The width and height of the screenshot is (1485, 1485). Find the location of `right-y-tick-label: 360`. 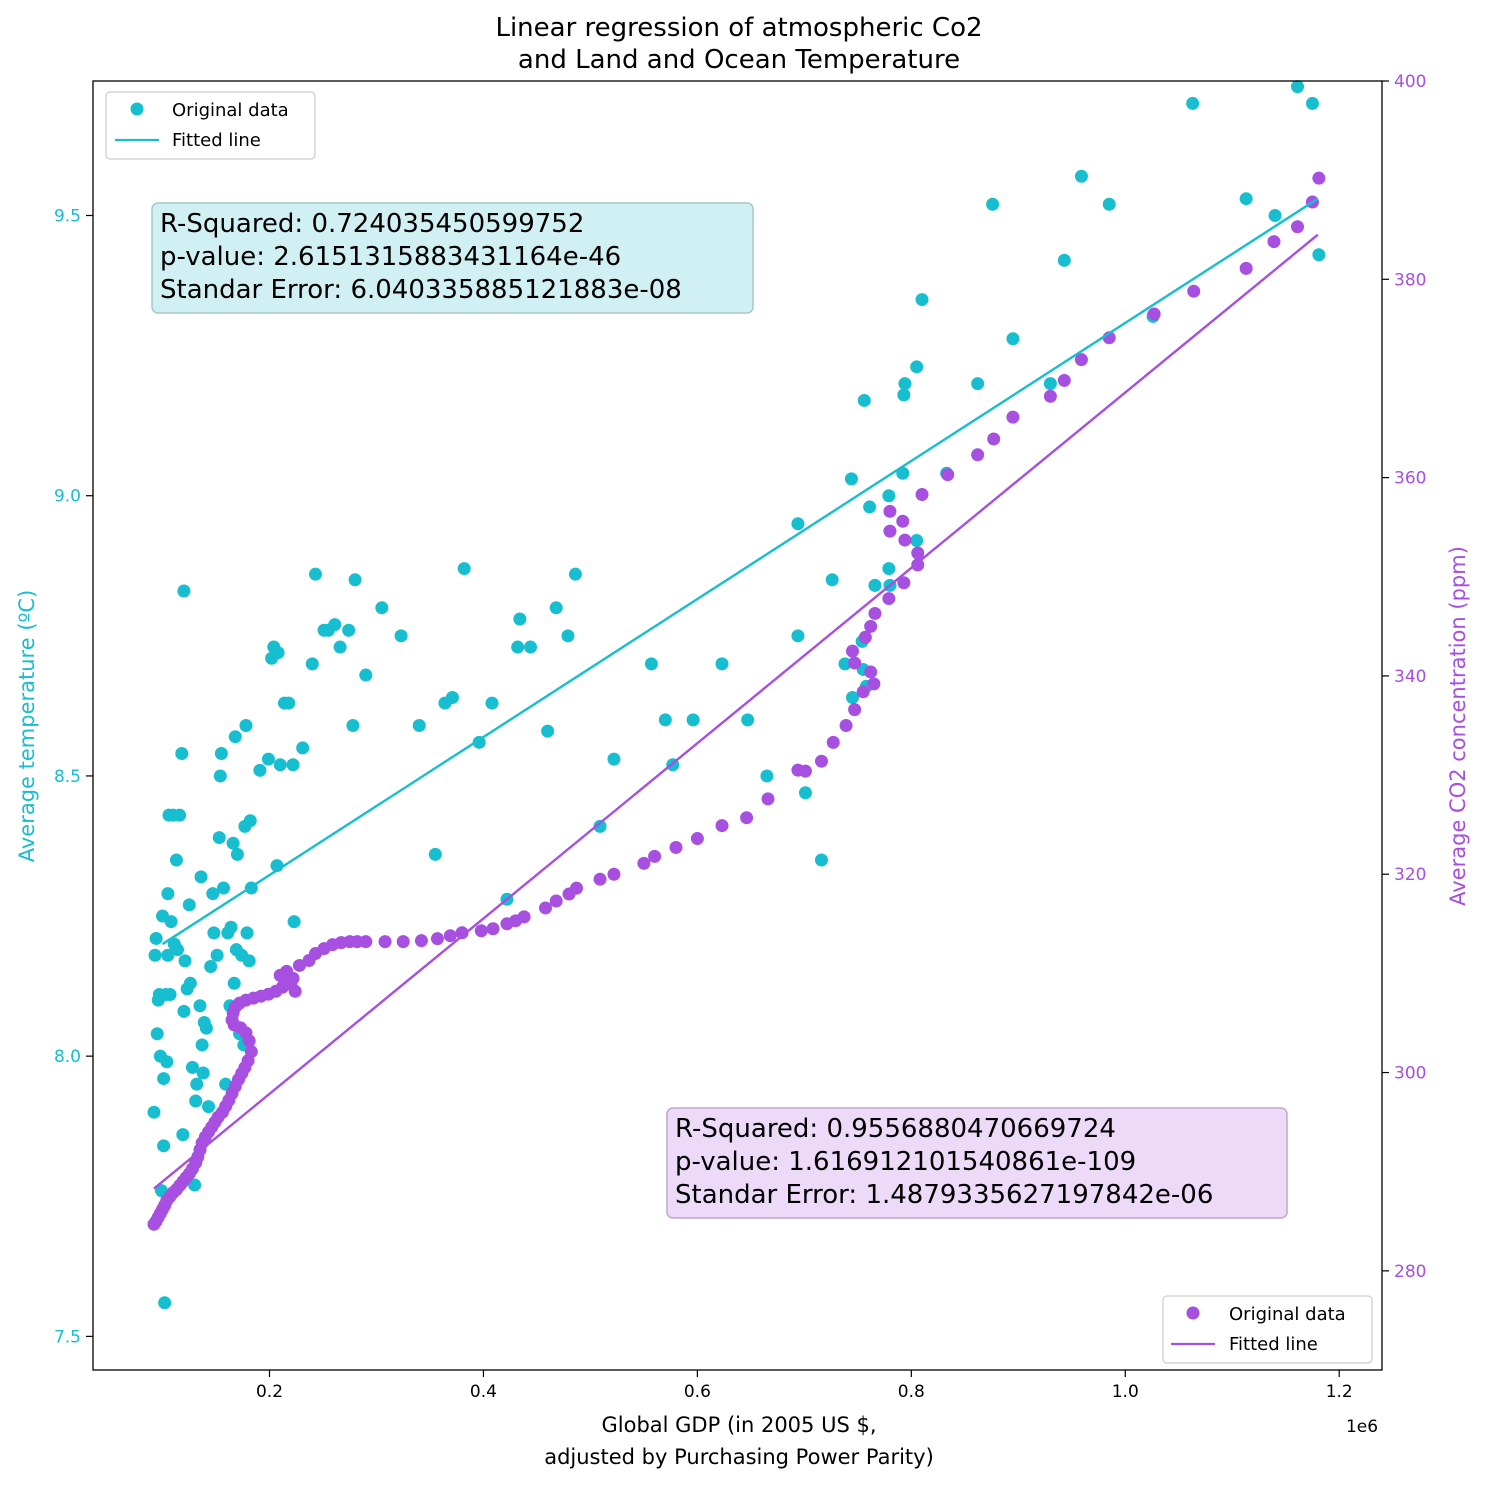

right-y-tick-label: 360 is located at coordinates (1410, 479).